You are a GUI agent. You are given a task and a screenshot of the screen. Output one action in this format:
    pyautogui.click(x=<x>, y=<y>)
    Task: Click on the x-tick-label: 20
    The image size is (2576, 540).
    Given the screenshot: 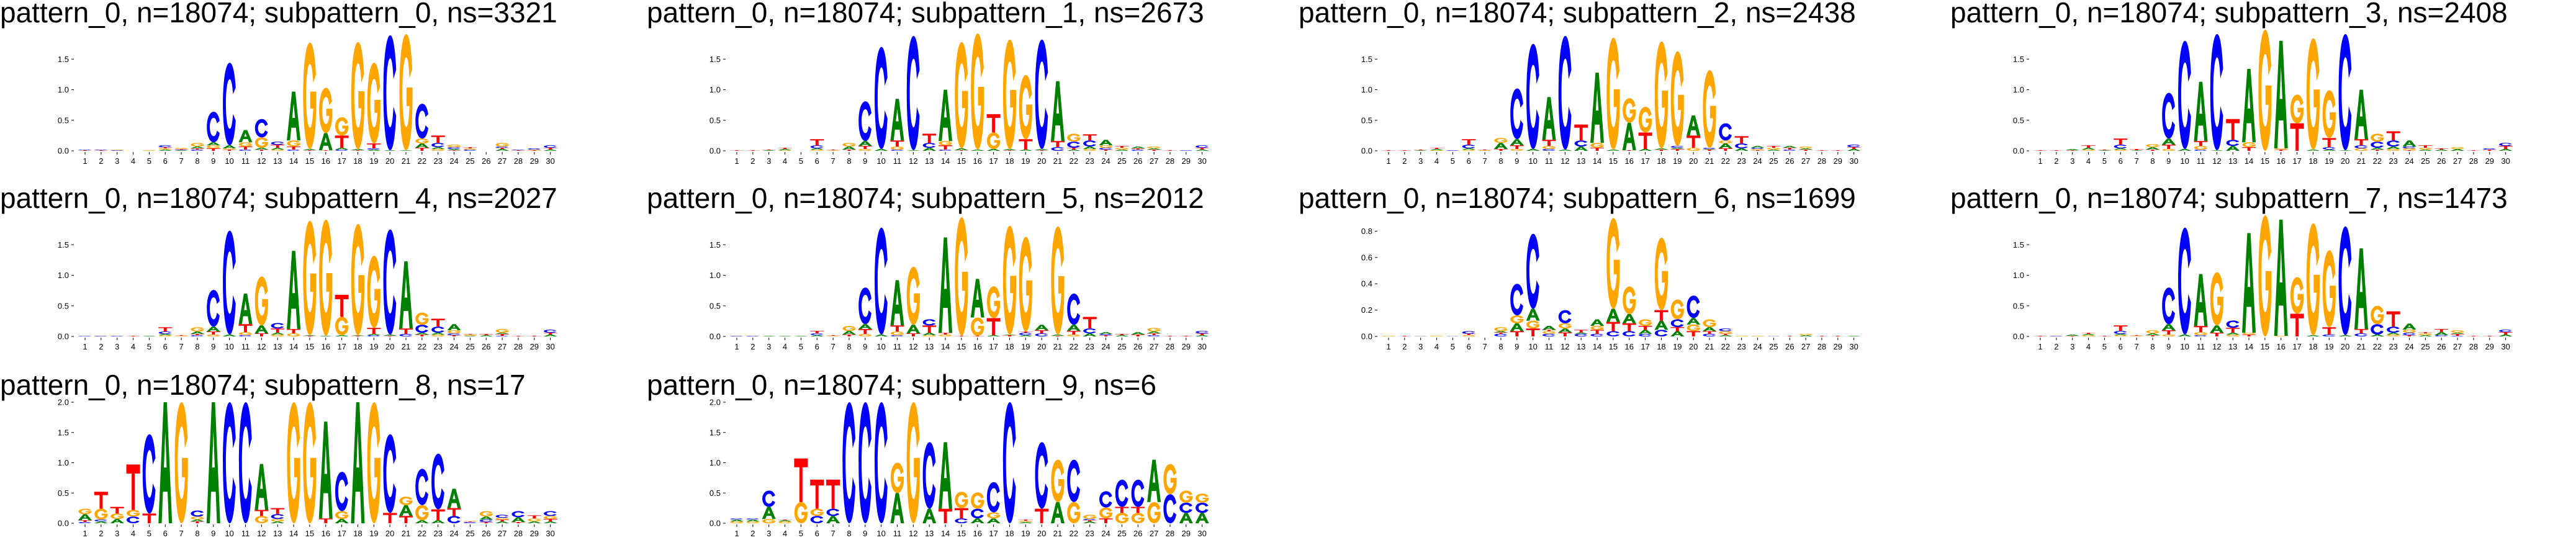 What is the action you would take?
    pyautogui.click(x=1693, y=161)
    